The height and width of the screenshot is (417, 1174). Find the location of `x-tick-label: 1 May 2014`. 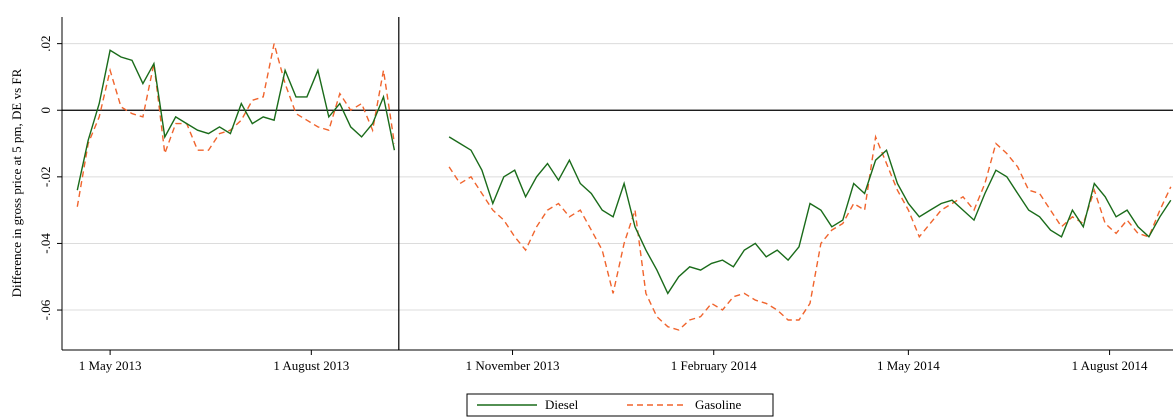

x-tick-label: 1 May 2014 is located at coordinates (908, 365).